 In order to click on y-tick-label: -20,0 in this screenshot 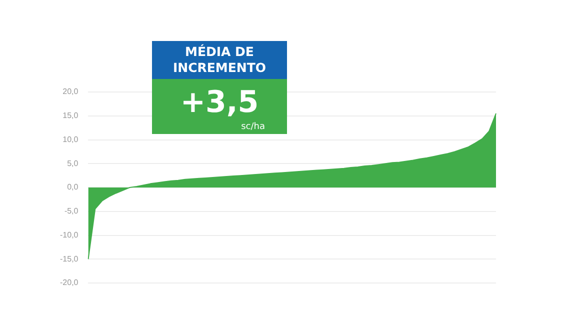, I will do `click(69, 283)`.